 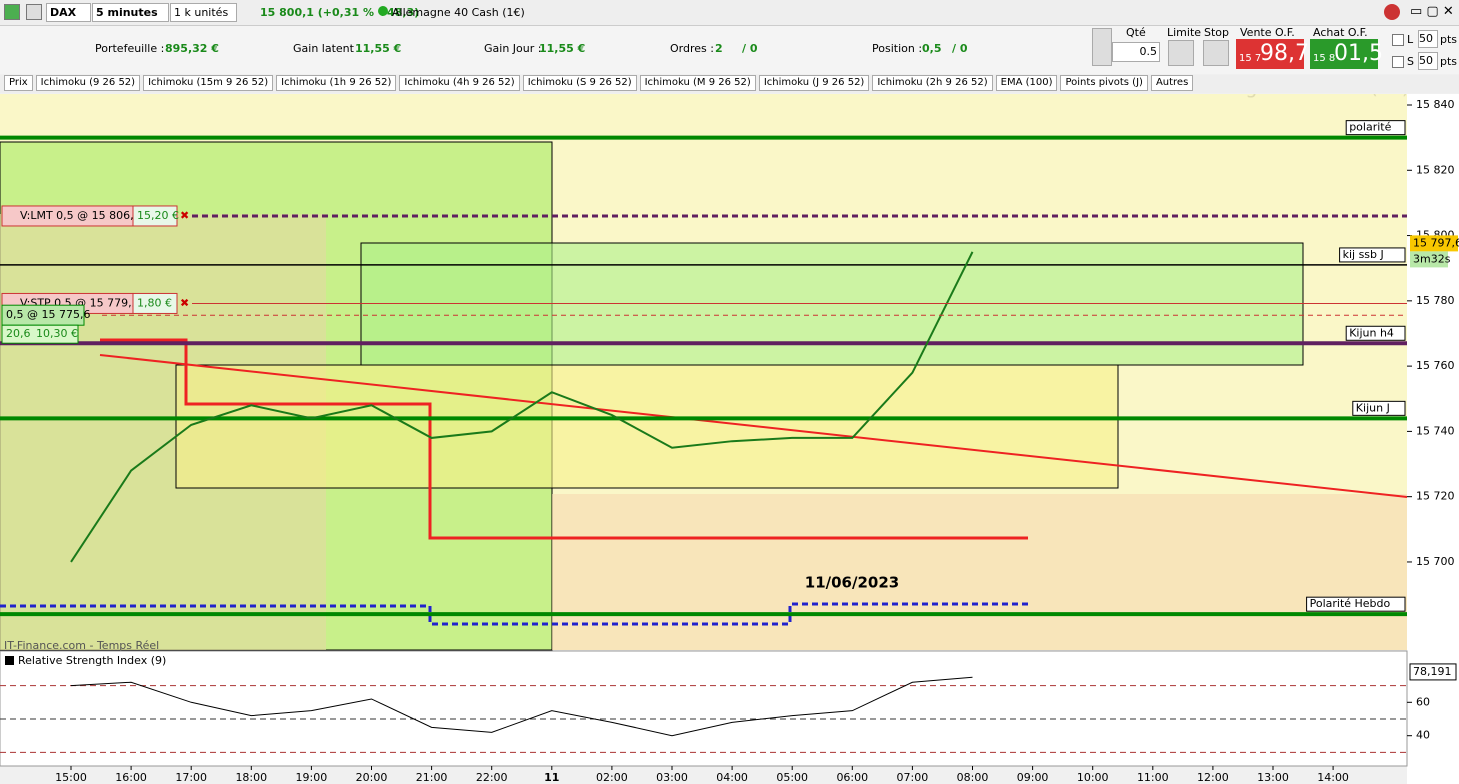 What do you see at coordinates (1350, 603) in the screenshot?
I see `level-label: Polarité Hebdo` at bounding box center [1350, 603].